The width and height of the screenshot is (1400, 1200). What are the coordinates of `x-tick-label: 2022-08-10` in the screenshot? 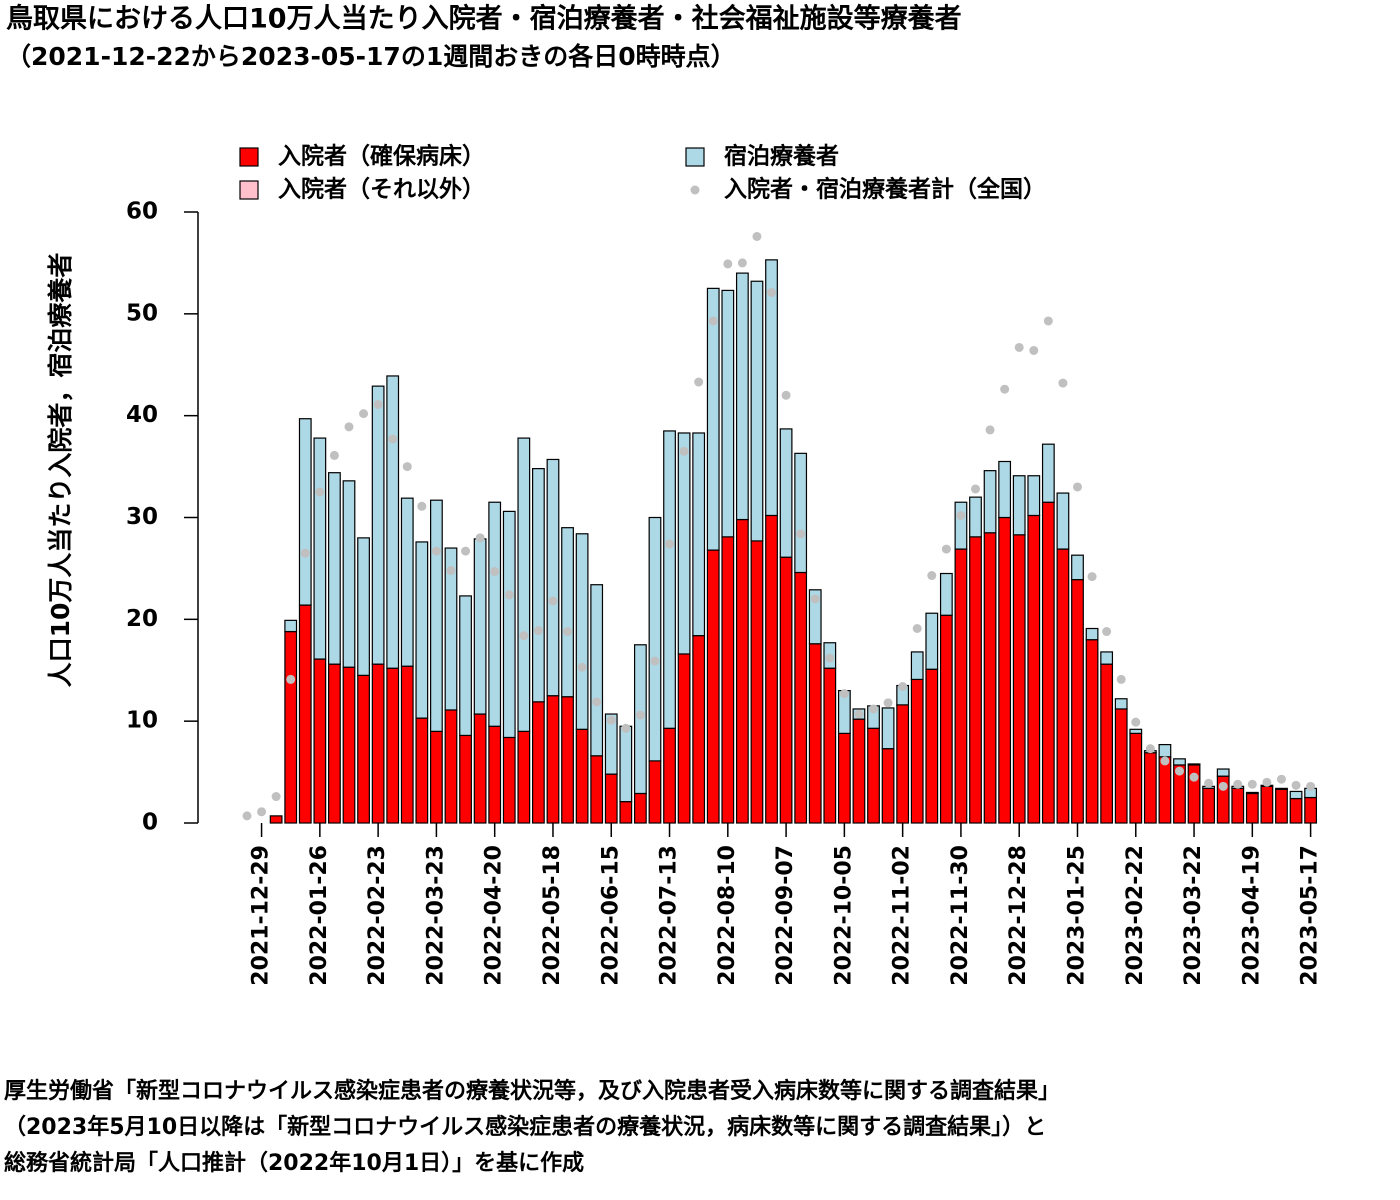 It's located at (727, 915).